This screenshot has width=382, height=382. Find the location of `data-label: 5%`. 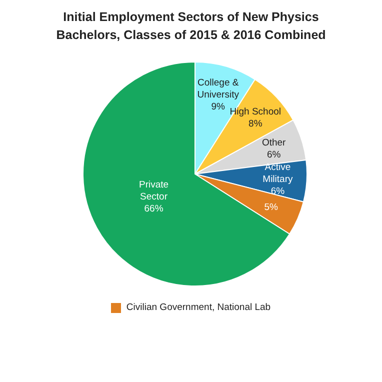

data-label: 5% is located at coordinates (271, 206).